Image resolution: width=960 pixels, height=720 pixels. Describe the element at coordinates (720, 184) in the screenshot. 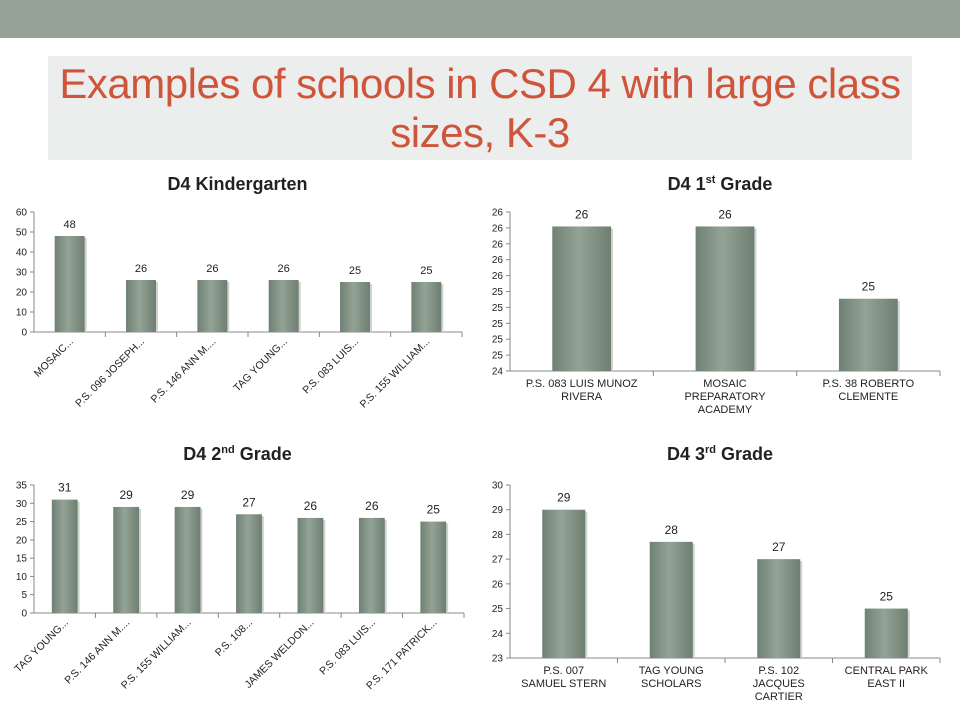

I see `chart-title: D4 1st Grade` at that location.